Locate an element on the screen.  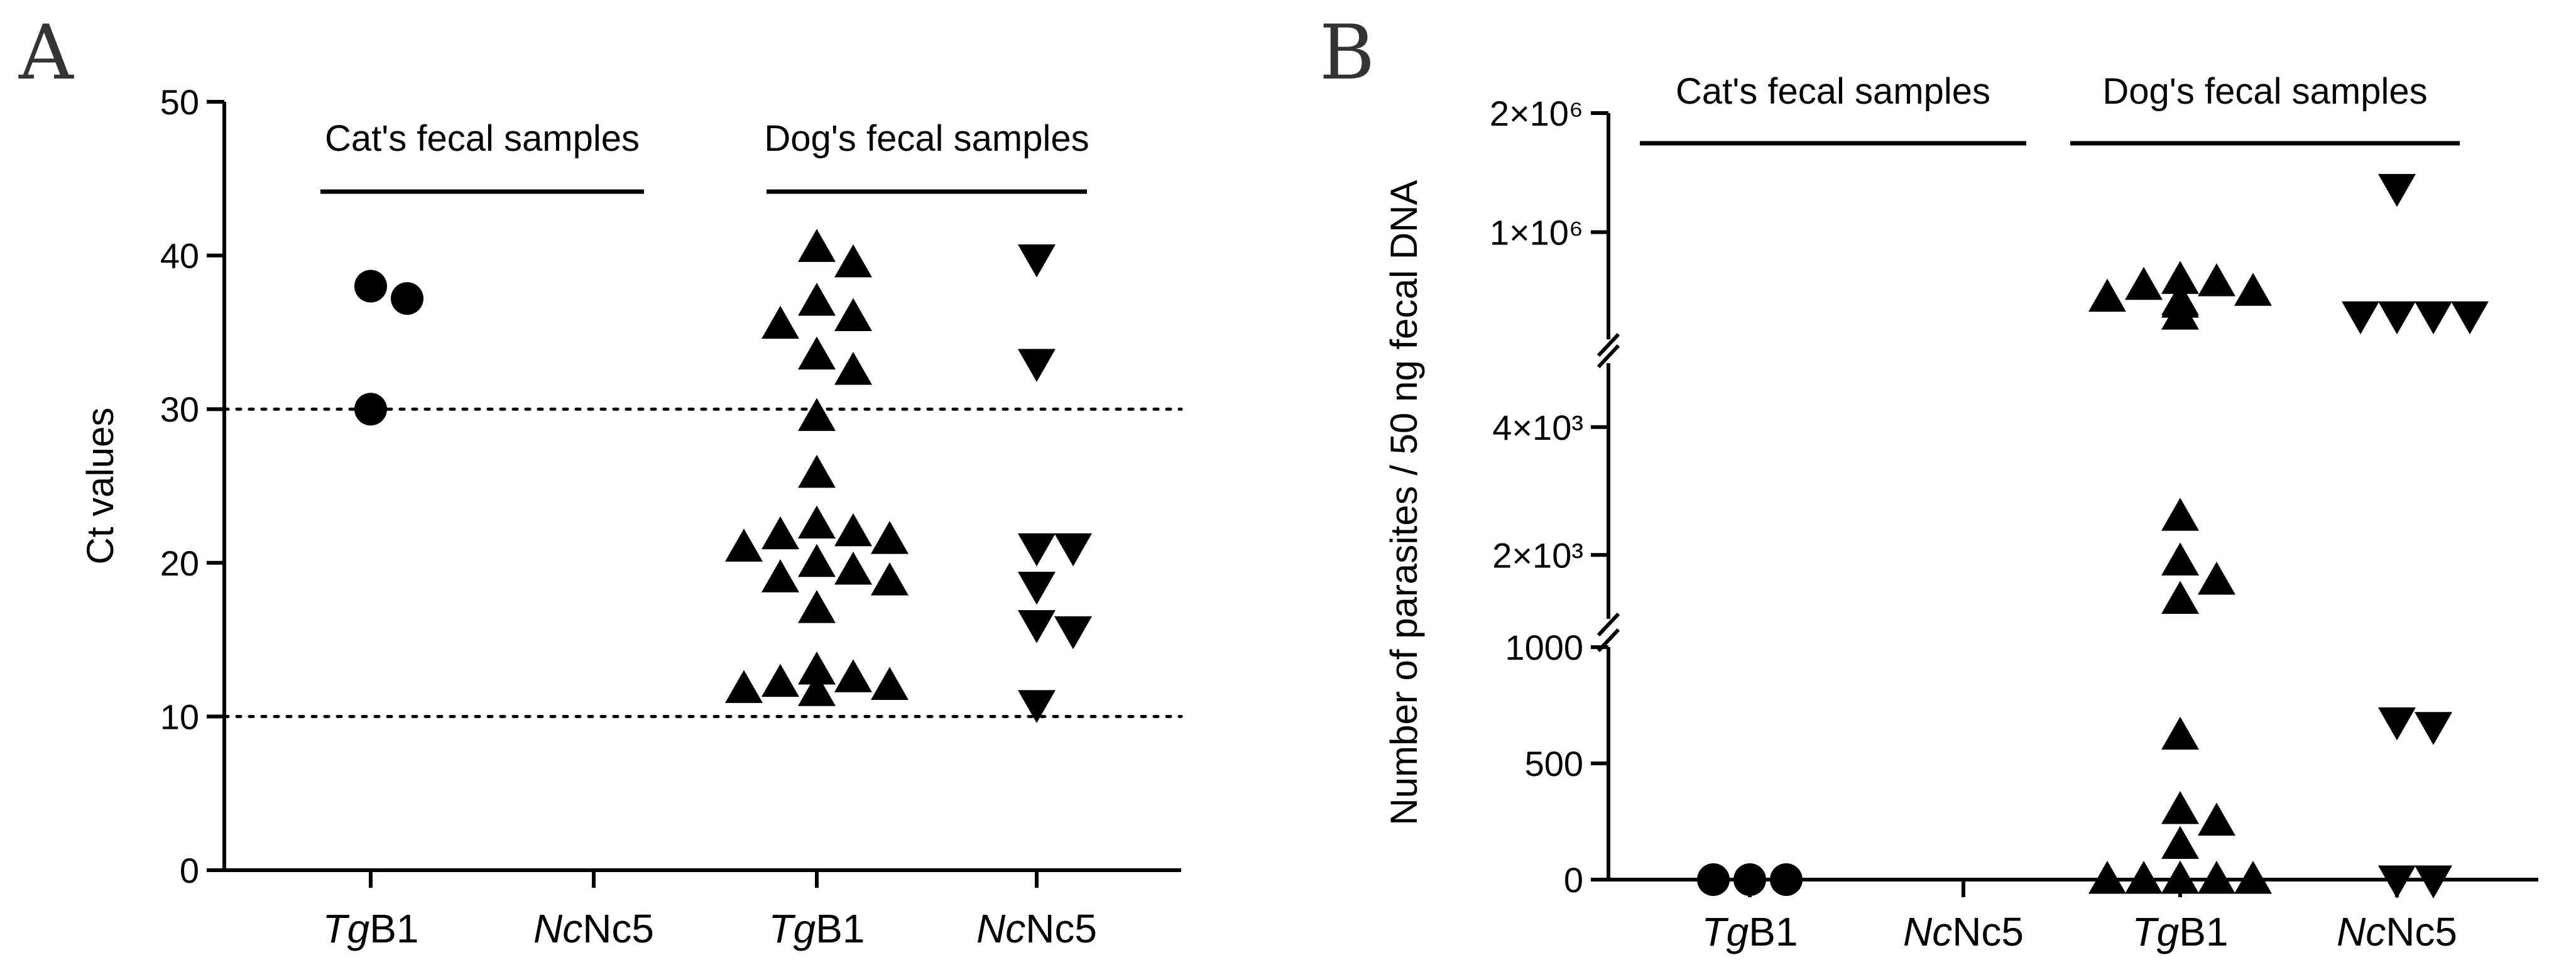
y-axis-title: Number of parasites / 50 ng fecal DNA is located at coordinates (1404, 503).